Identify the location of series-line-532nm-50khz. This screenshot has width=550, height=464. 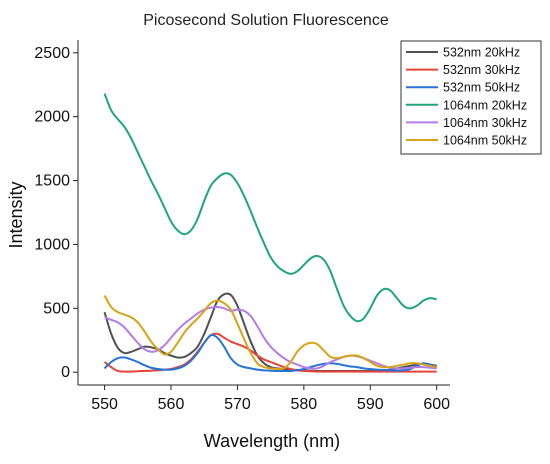
(270, 352).